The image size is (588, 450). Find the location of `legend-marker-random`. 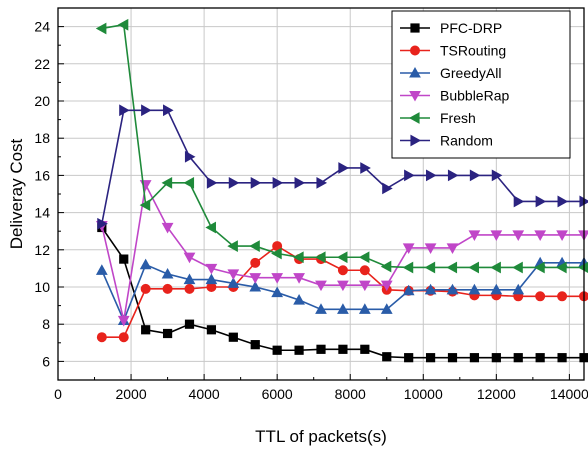

legend-marker-random is located at coordinates (416, 140).